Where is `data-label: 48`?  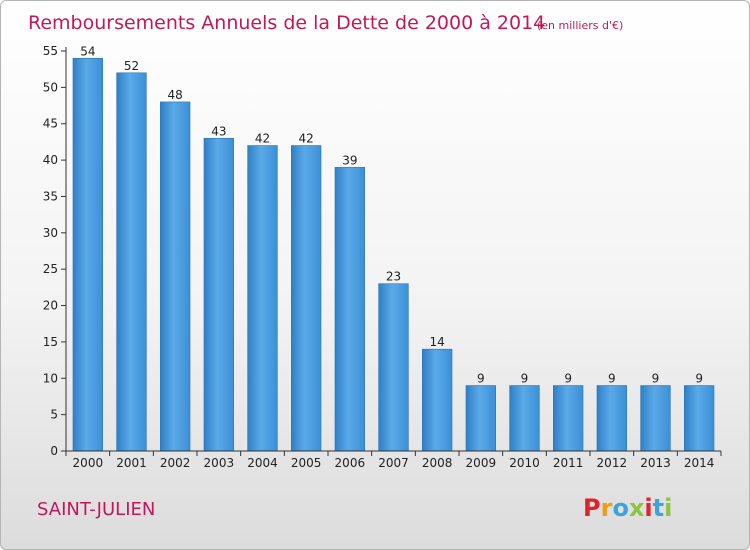
data-label: 48 is located at coordinates (175, 95).